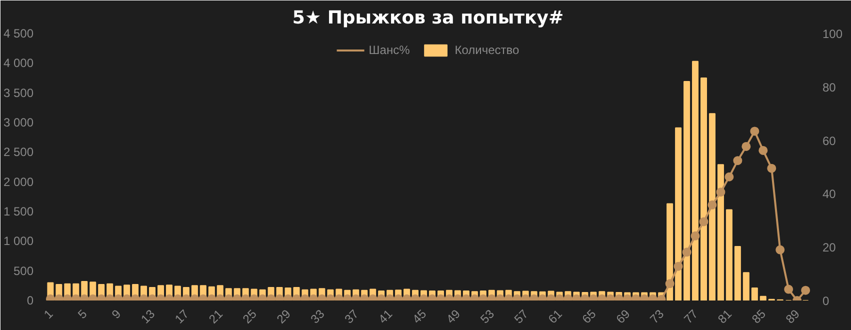  What do you see at coordinates (148, 316) in the screenshot?
I see `x-tick-label: 13` at bounding box center [148, 316].